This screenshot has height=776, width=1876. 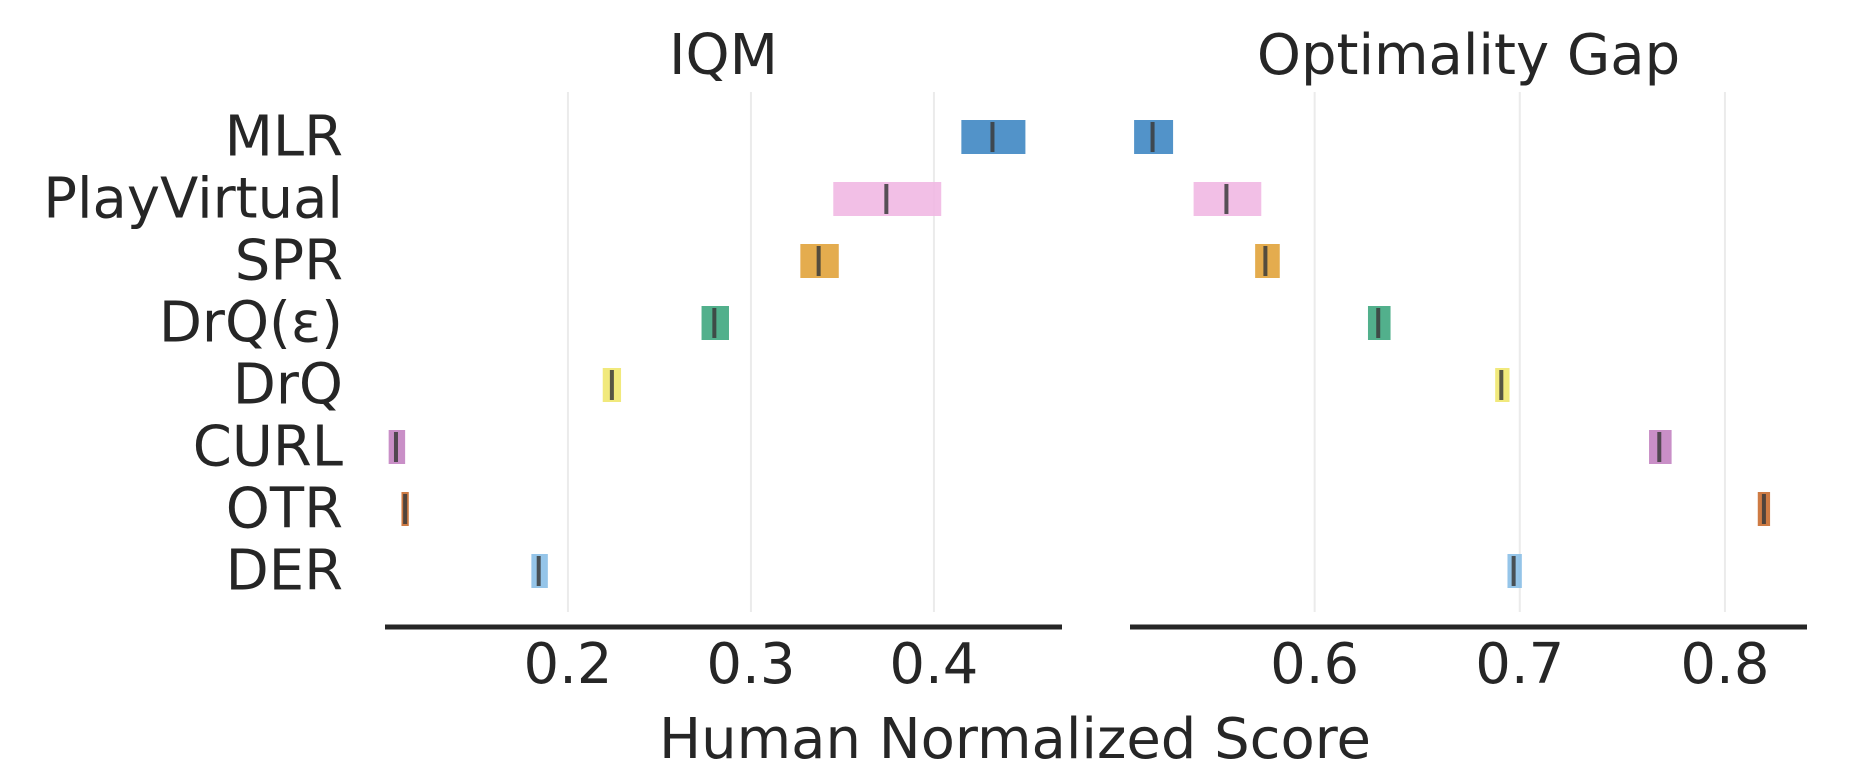 I want to click on y-tick-label-der: DER, so click(x=284, y=571).